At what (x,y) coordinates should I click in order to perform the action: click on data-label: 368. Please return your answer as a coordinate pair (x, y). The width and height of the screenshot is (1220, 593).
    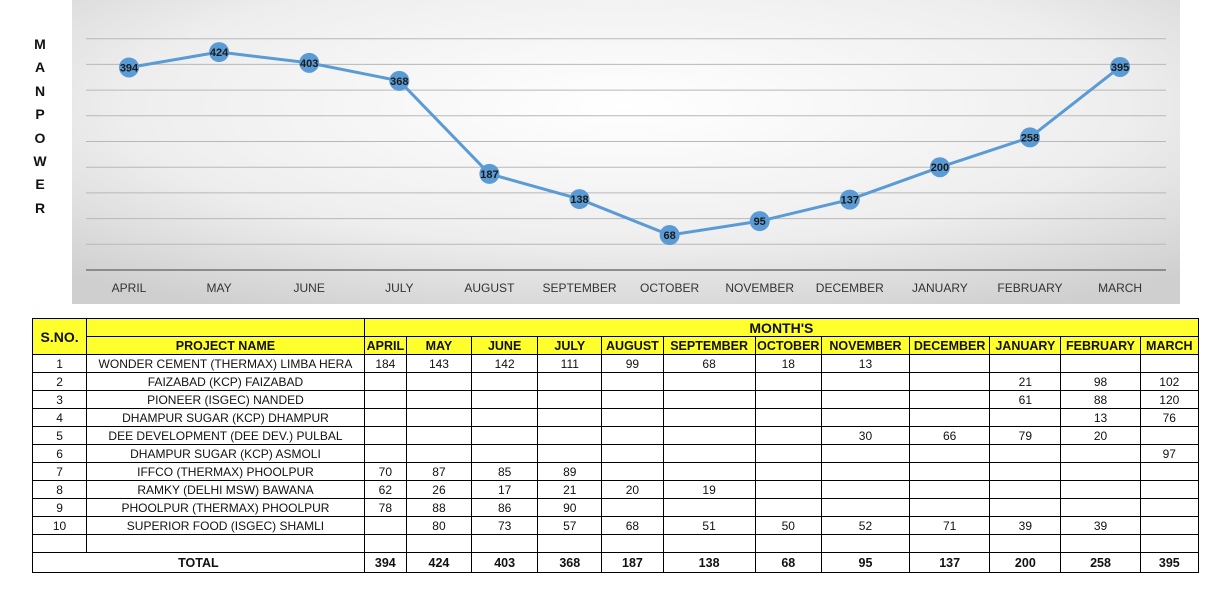
    Looking at the image, I should click on (399, 82).